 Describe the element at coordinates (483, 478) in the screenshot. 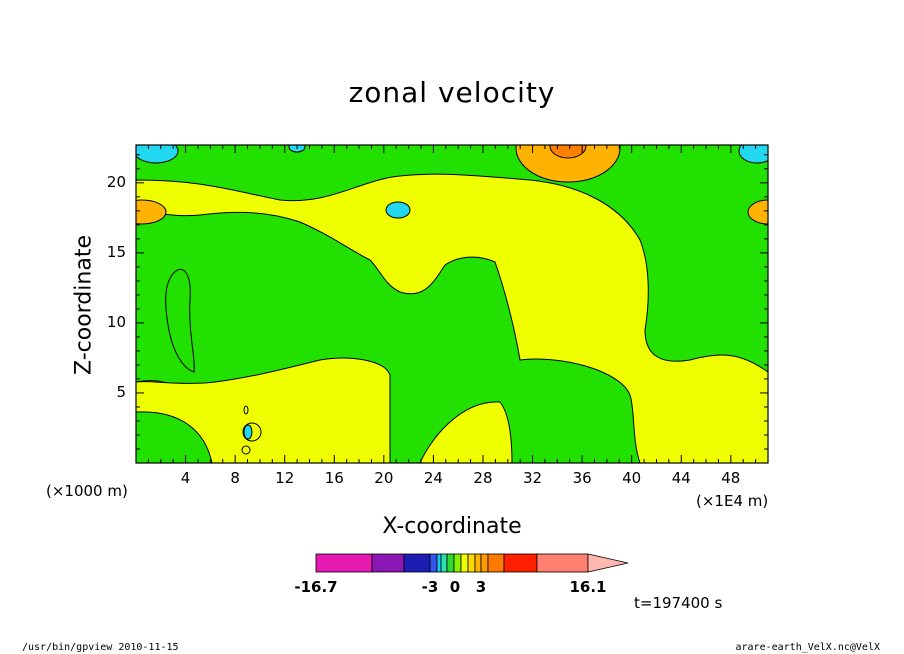

I see `x-tick-label: 28` at that location.